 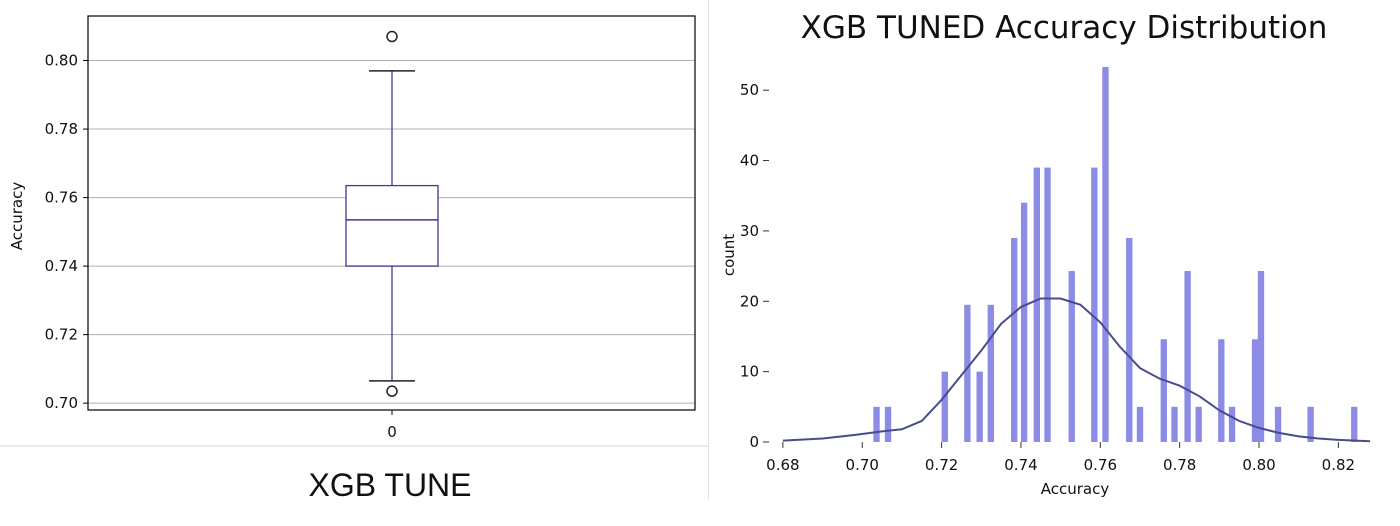 I want to click on histogram-y-tick-label: 50, so click(x=749, y=90).